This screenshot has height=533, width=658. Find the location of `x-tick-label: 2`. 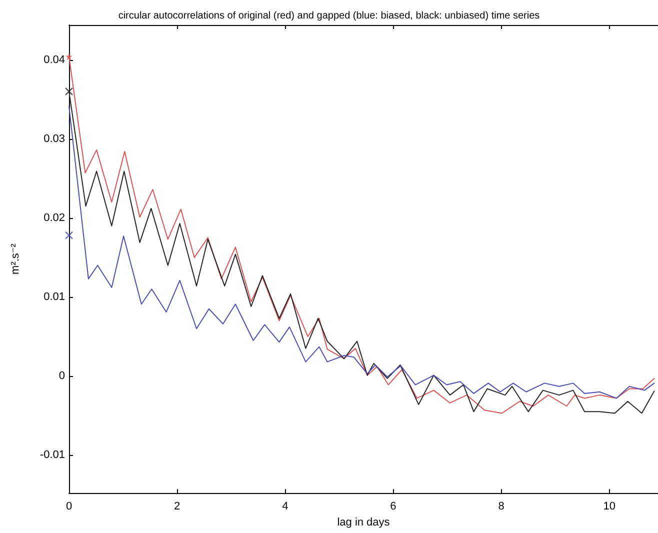

x-tick-label: 2 is located at coordinates (177, 506).